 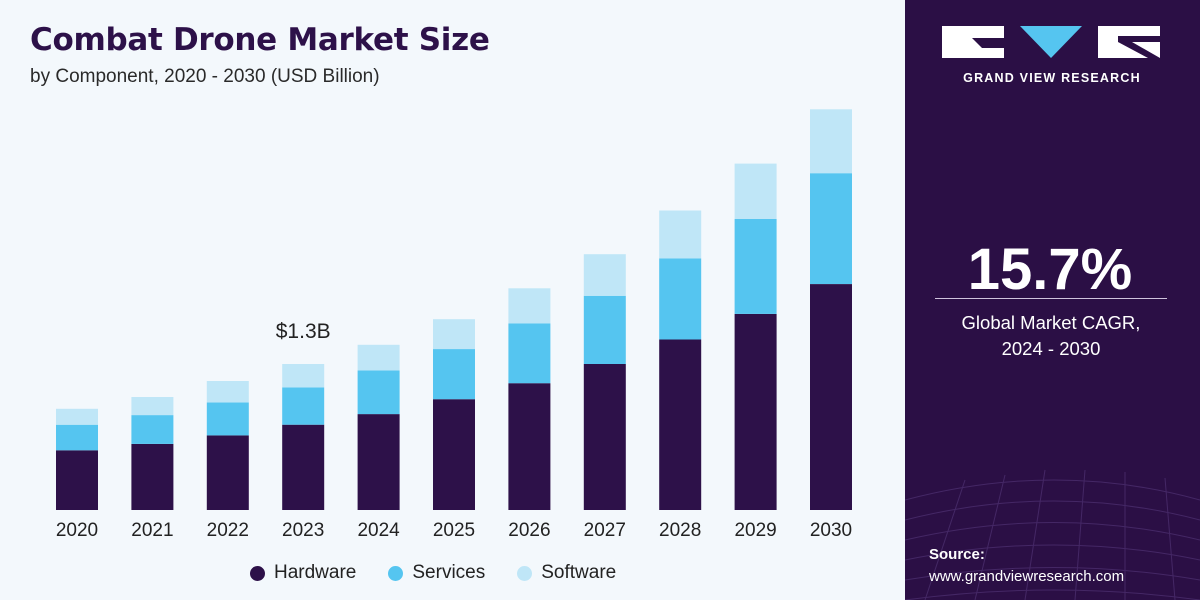 What do you see at coordinates (315, 572) in the screenshot?
I see `legend-label-hardware: Hardware` at bounding box center [315, 572].